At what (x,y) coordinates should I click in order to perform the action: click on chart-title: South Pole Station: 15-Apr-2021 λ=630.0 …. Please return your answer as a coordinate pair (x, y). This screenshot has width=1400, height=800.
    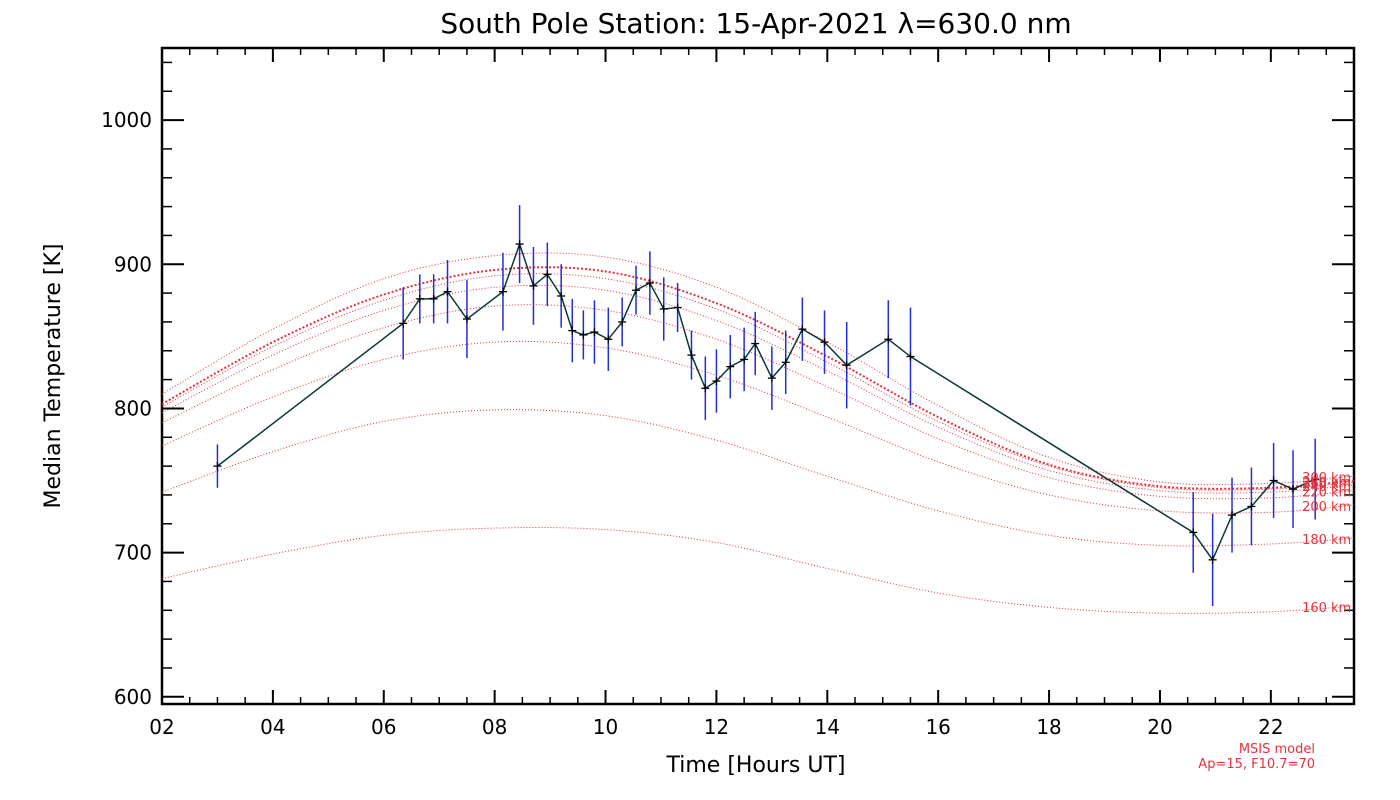
    Looking at the image, I should click on (755, 23).